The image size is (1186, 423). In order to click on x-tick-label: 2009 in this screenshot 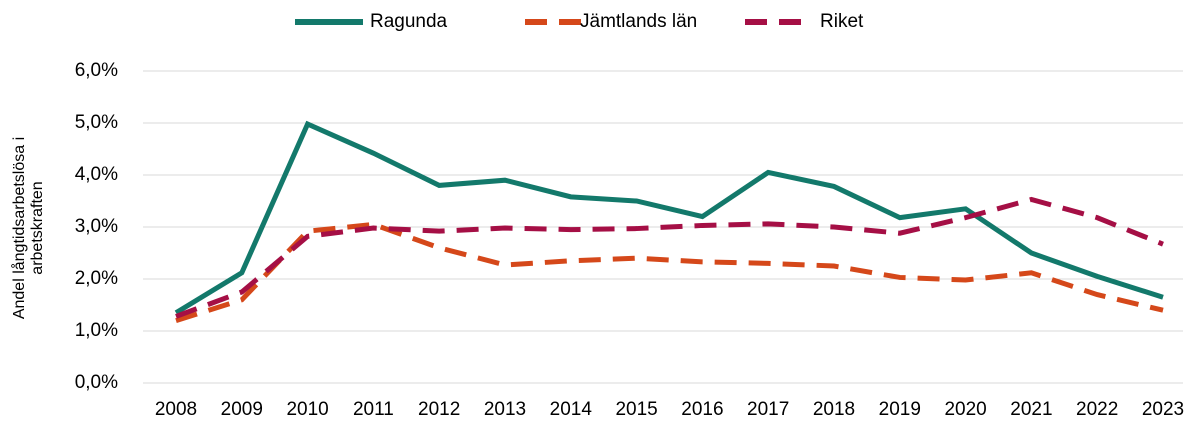, I will do `click(242, 409)`.